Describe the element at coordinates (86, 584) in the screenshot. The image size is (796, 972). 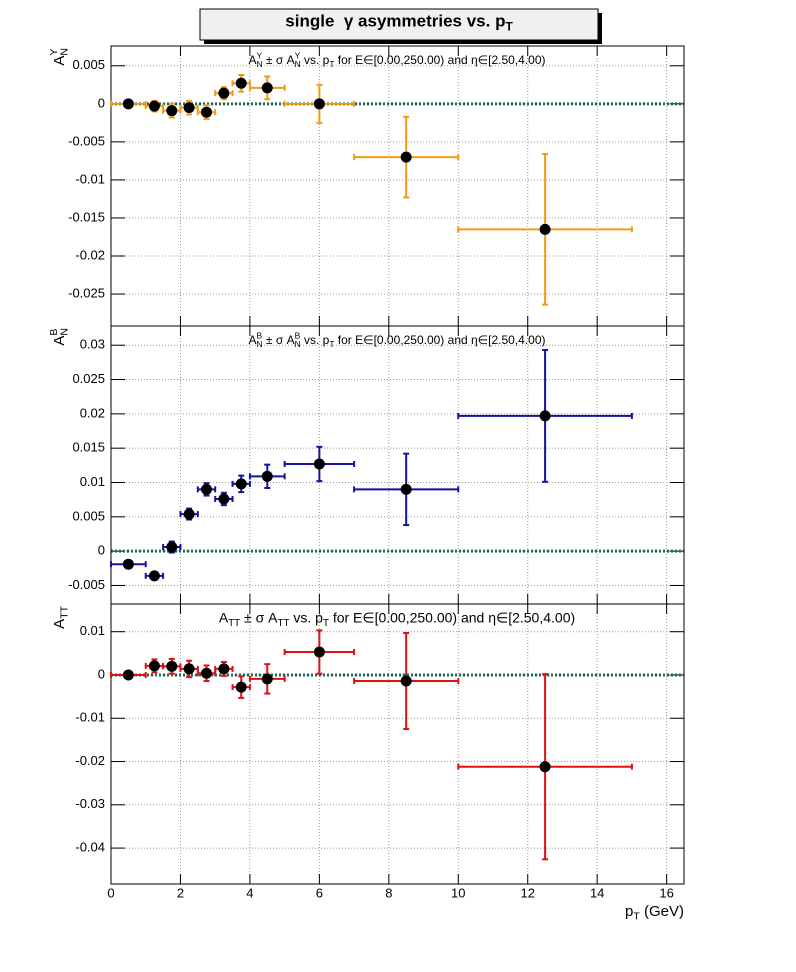
I see `y-tick-label: -0.005` at that location.